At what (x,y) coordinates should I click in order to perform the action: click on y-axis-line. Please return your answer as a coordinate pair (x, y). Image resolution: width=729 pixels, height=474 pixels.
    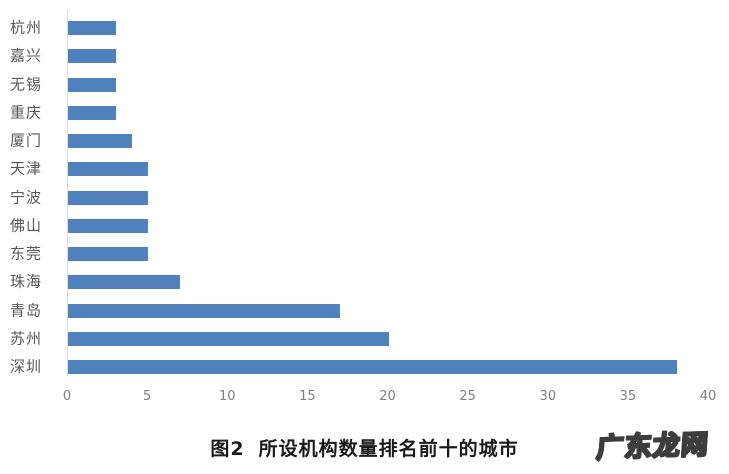
    Looking at the image, I should click on (67, 193).